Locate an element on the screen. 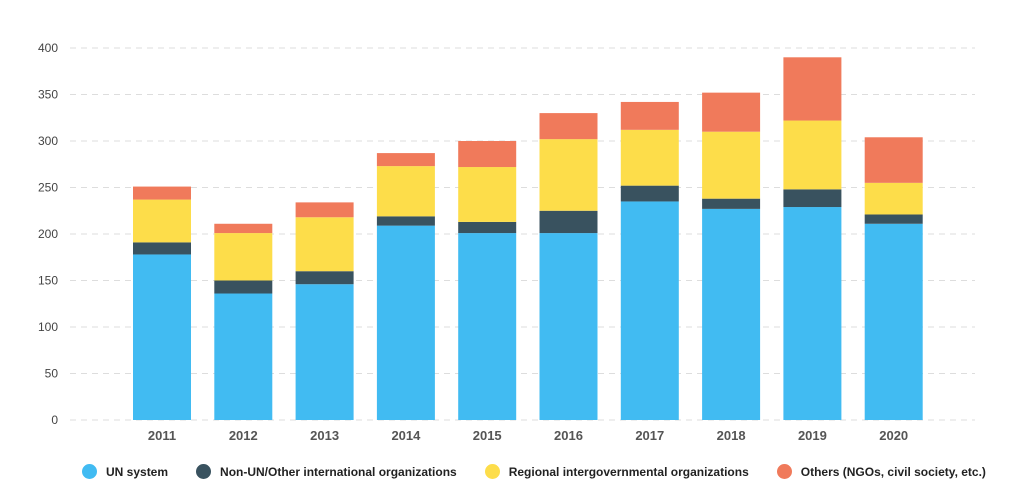  y-tick-label: 250 is located at coordinates (48, 188).